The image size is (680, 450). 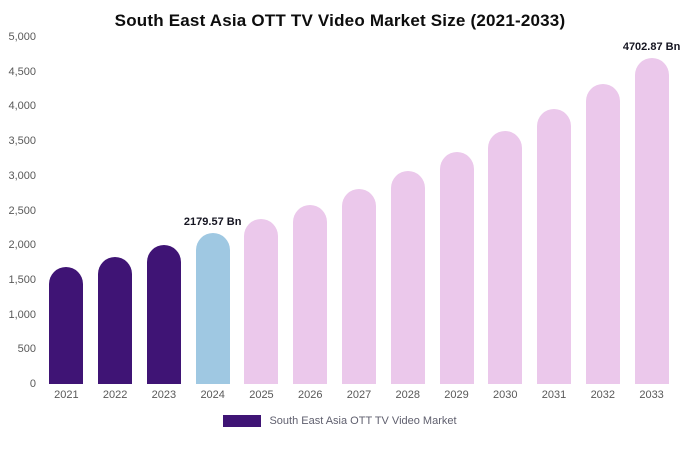 What do you see at coordinates (115, 221) in the screenshot?
I see `bar-column-2022: 2022` at bounding box center [115, 221].